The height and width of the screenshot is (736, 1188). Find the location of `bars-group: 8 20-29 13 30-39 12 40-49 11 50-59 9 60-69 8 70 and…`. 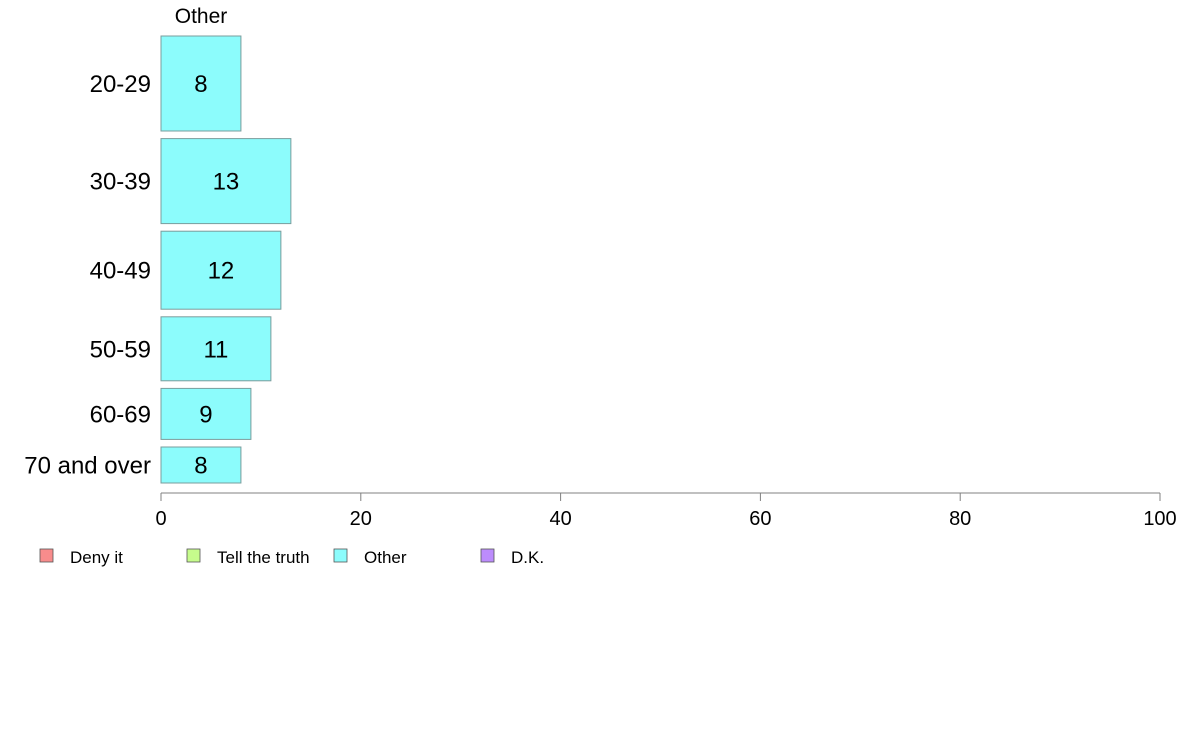

bars-group: 8 20-29 13 30-39 12 40-49 11 50-59 9 60-69 8 70 and… is located at coordinates (158, 259).